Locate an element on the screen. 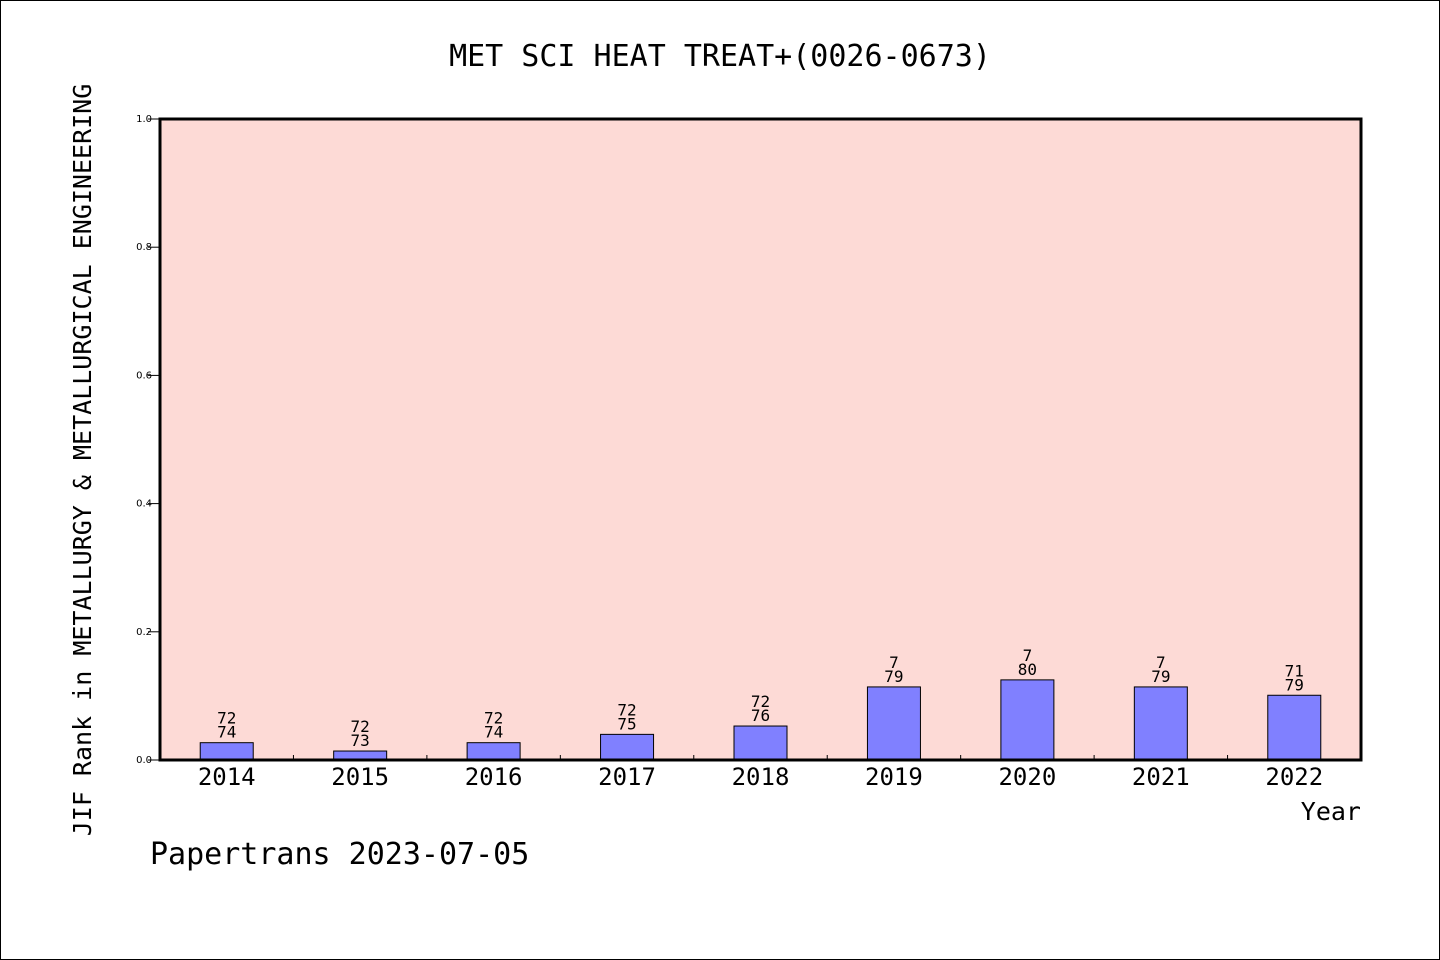 The height and width of the screenshot is (960, 1440). bar-2020 is located at coordinates (1027, 720).